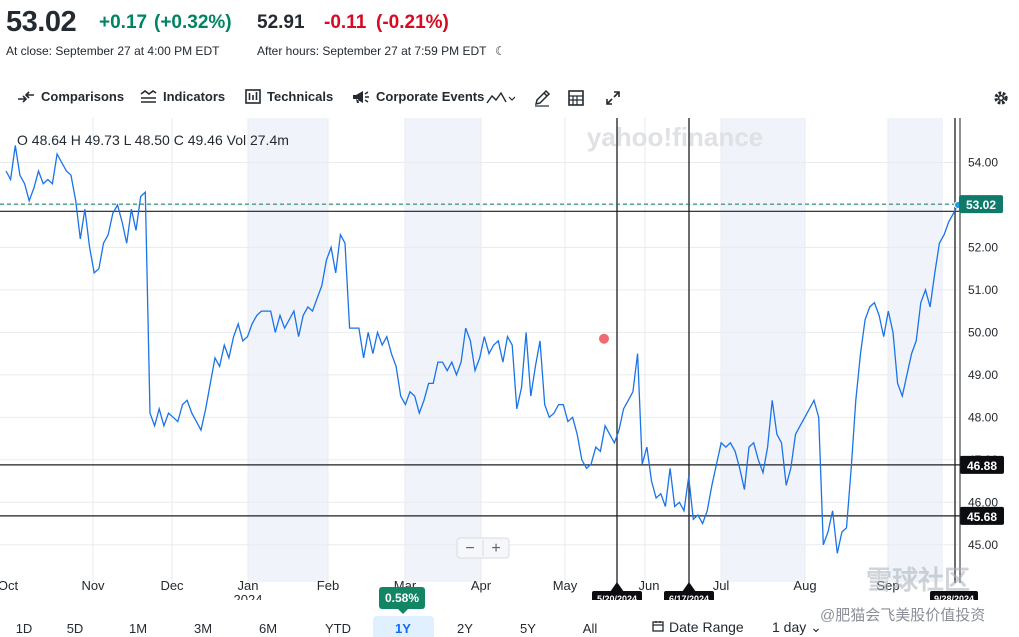  What do you see at coordinates (816, 627) in the screenshot?
I see `chevron-down-icon: ⌄` at bounding box center [816, 627].